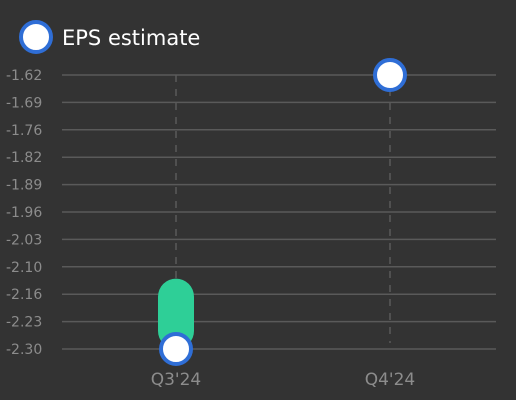 The image size is (516, 400). What do you see at coordinates (24, 350) in the screenshot?
I see `y-tick-label: -2.30` at bounding box center [24, 350].